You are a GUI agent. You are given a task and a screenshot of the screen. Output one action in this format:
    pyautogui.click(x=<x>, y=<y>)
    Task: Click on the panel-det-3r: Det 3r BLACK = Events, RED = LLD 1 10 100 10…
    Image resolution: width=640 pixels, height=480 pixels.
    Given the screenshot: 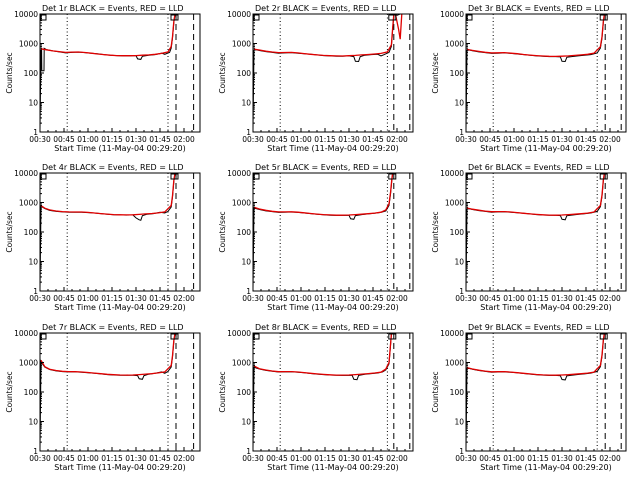 What is the action you would take?
    pyautogui.click(x=529, y=78)
    